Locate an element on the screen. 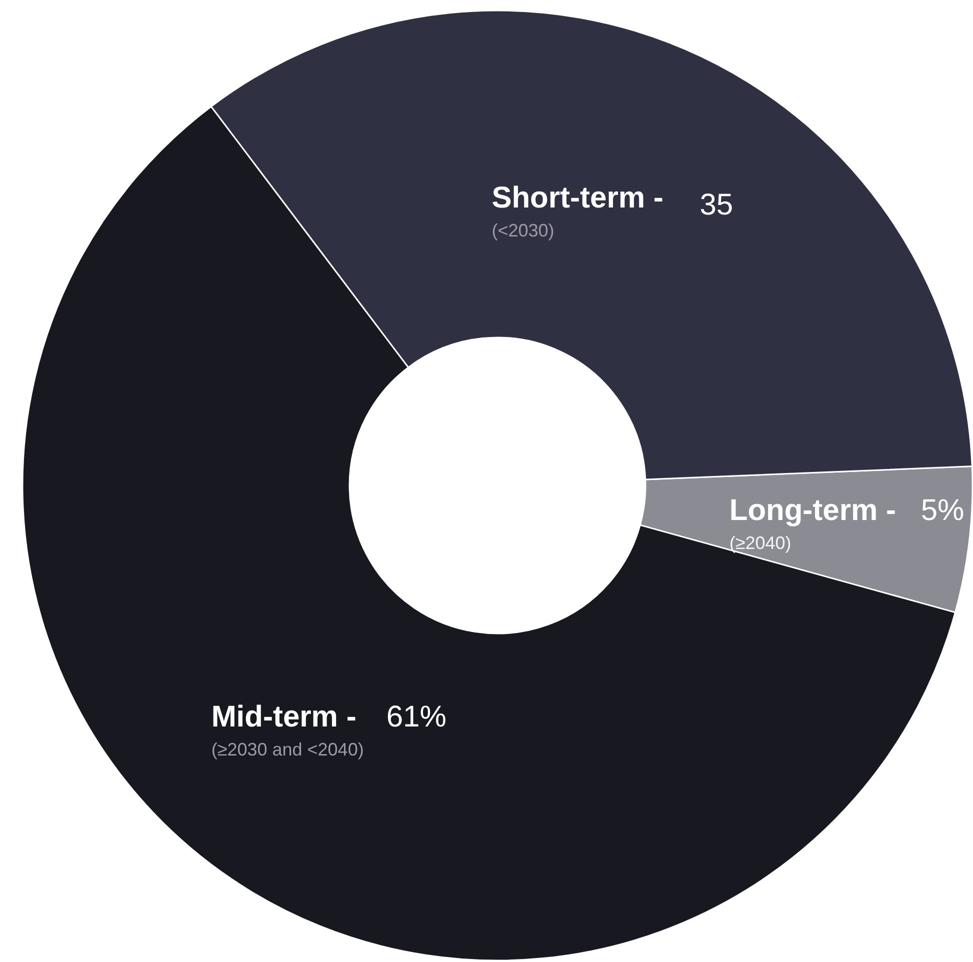 This screenshot has height=962, width=973. data-label: 61% is located at coordinates (416, 717).